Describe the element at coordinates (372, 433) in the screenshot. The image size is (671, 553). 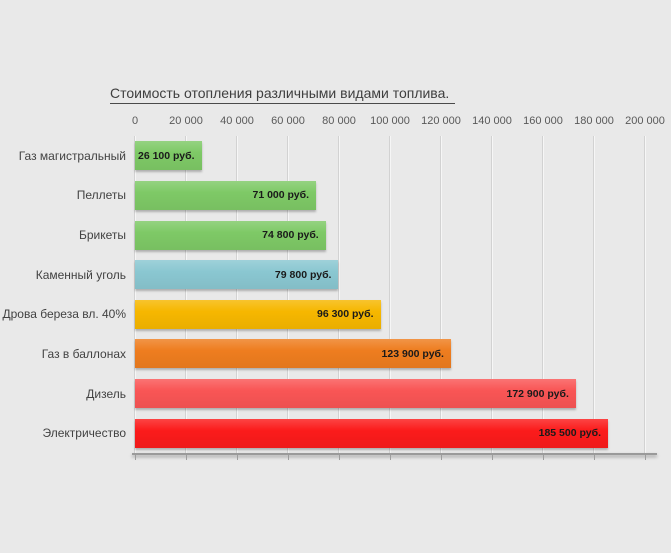
I see `bar: 185 500 руб.` at that location.